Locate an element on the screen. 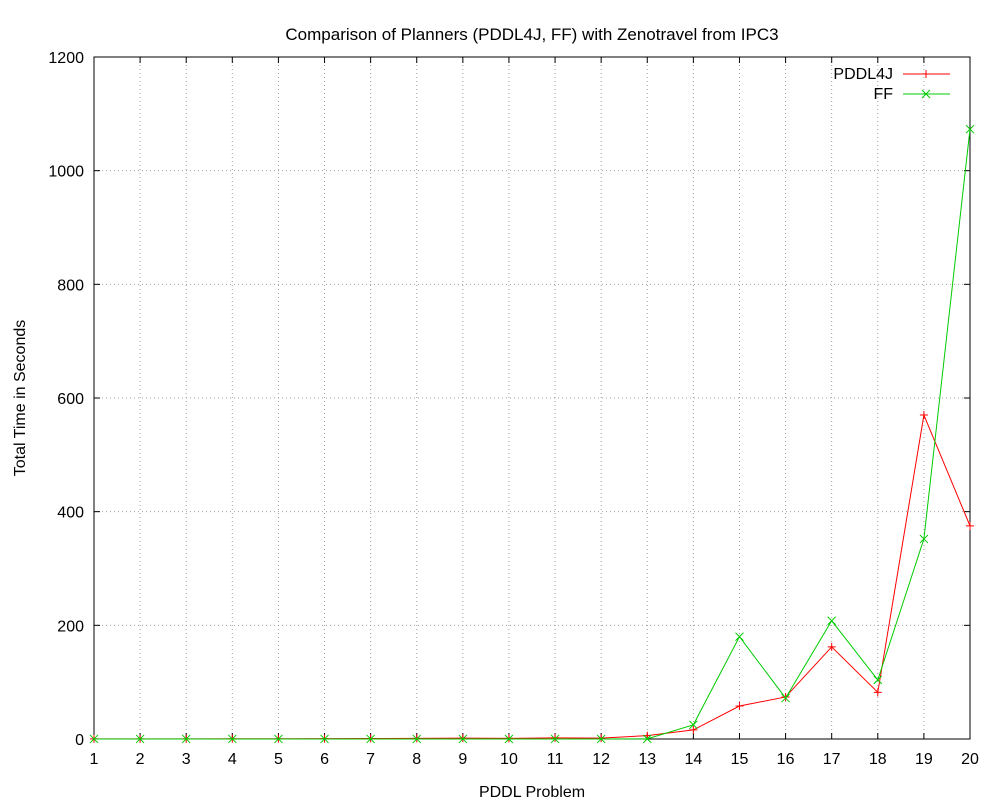 The image size is (1000, 800). x-tick-label: 5 is located at coordinates (278, 759).